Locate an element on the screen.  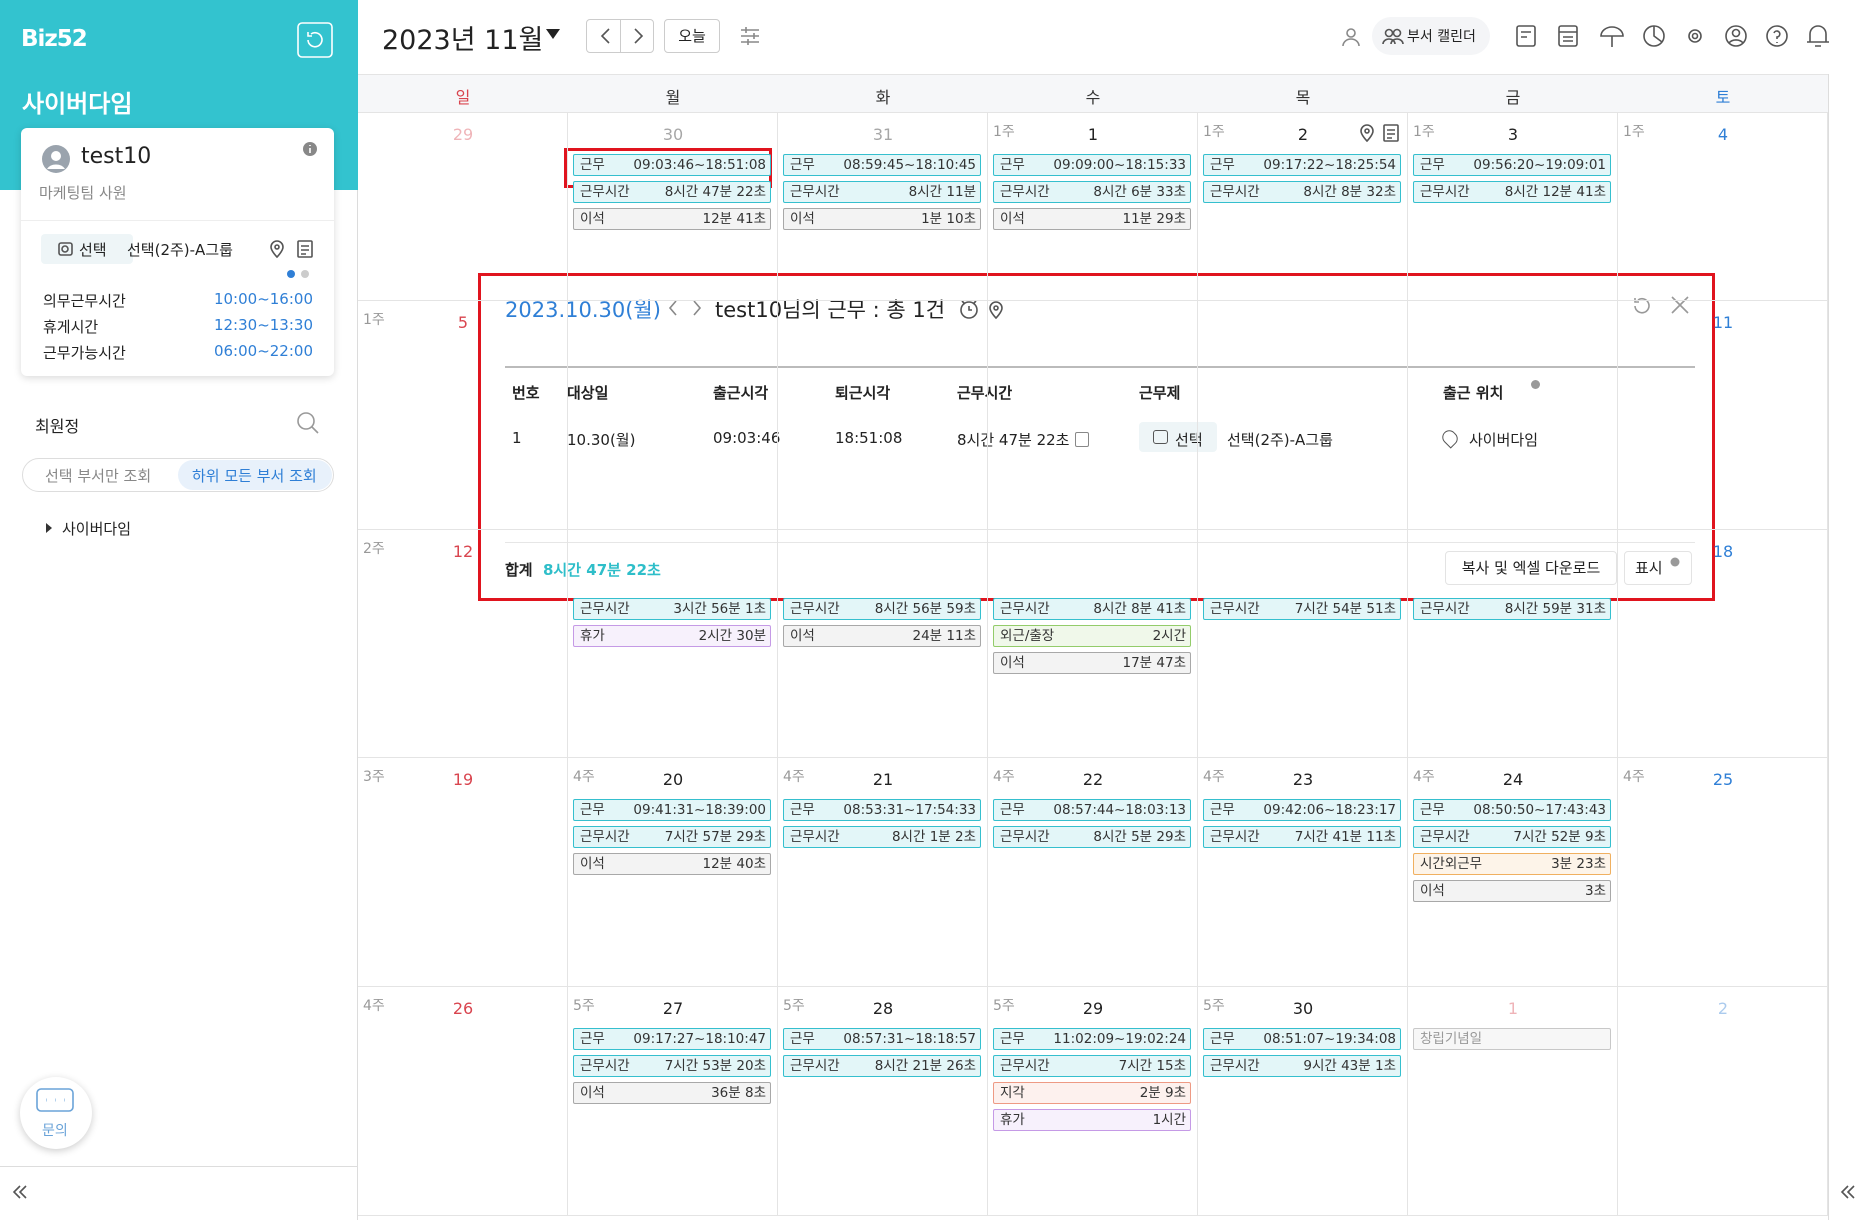
collapse-left is located at coordinates (20, 1192).